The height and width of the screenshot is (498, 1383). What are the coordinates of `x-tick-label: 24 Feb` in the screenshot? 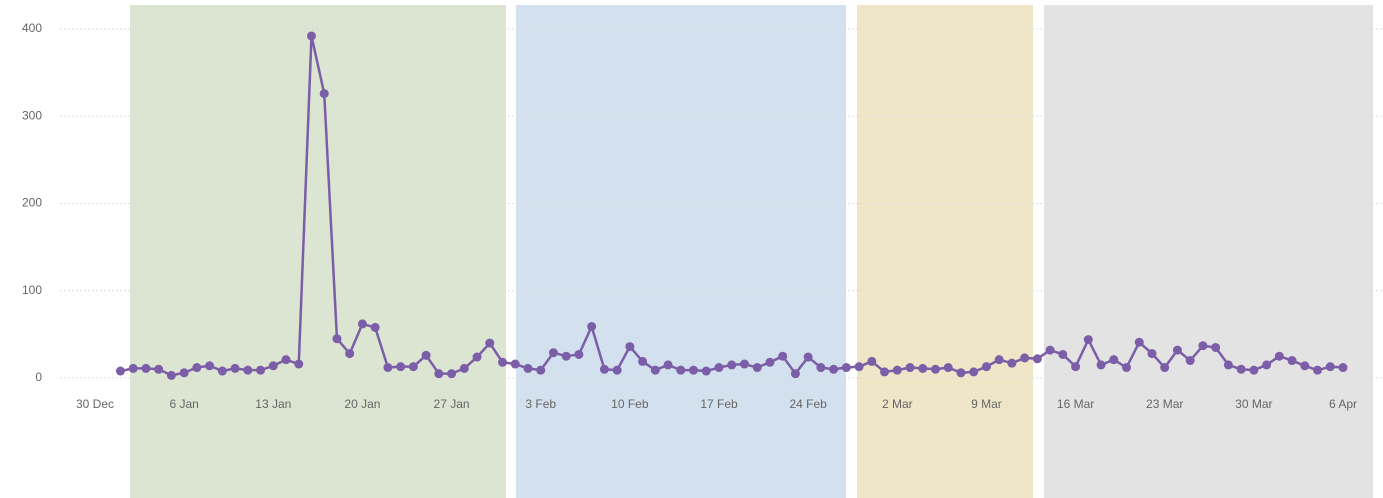 It's located at (808, 404).